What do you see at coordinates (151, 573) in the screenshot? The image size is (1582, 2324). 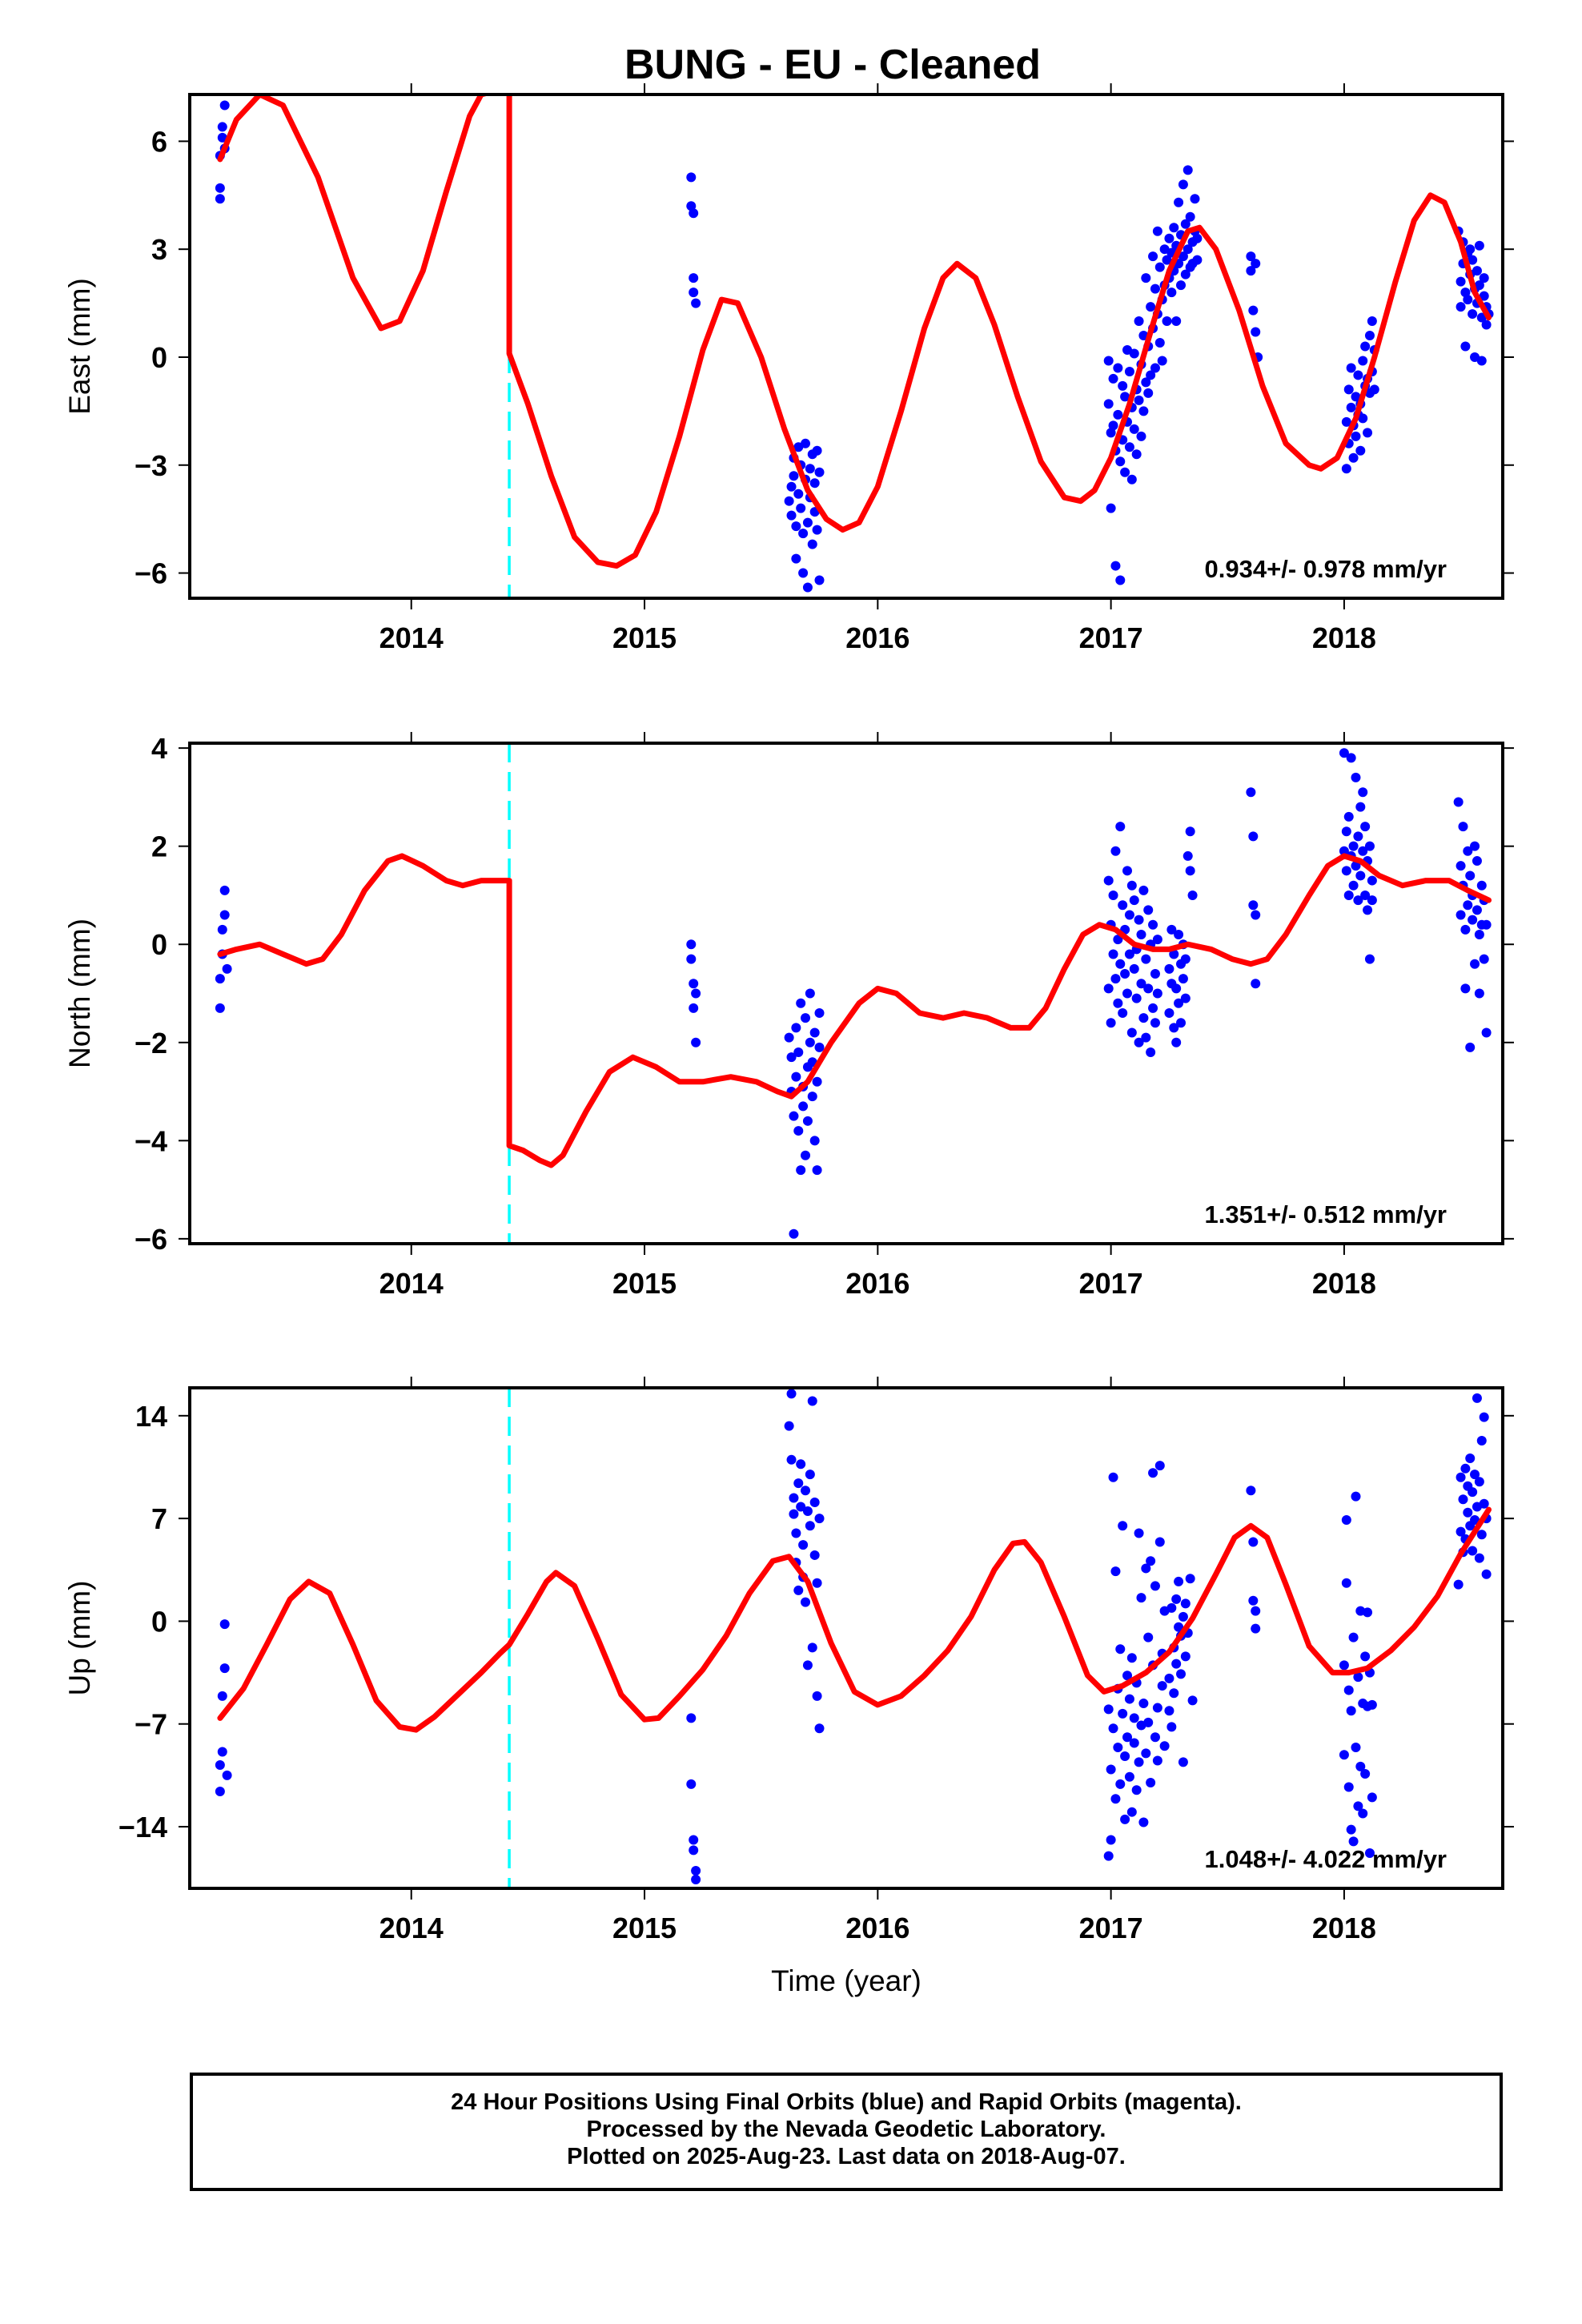 I see `y-tick-label: −6` at bounding box center [151, 573].